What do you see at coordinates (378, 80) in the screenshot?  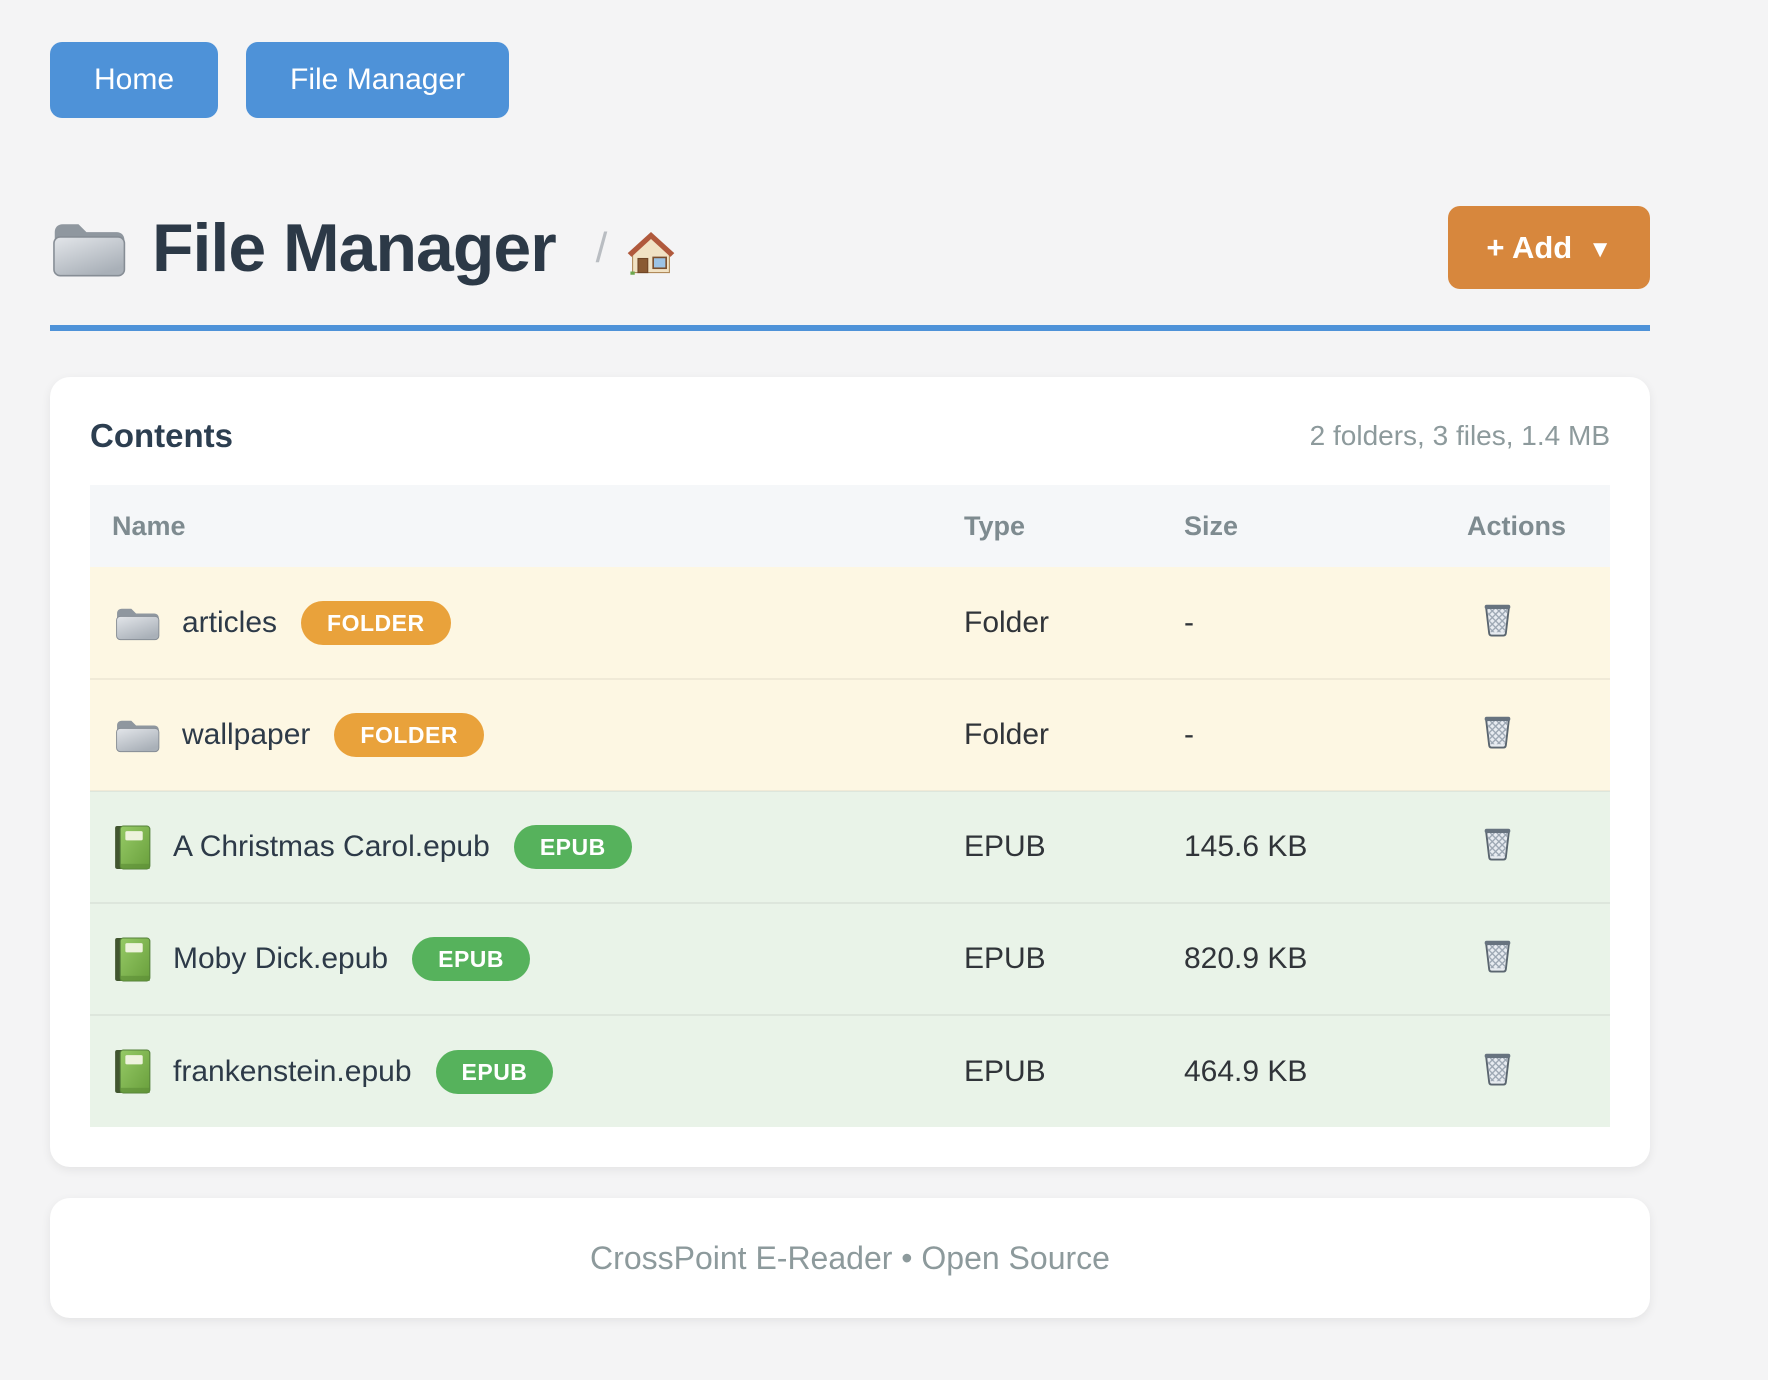 I see `file-manager-button: File Manager` at bounding box center [378, 80].